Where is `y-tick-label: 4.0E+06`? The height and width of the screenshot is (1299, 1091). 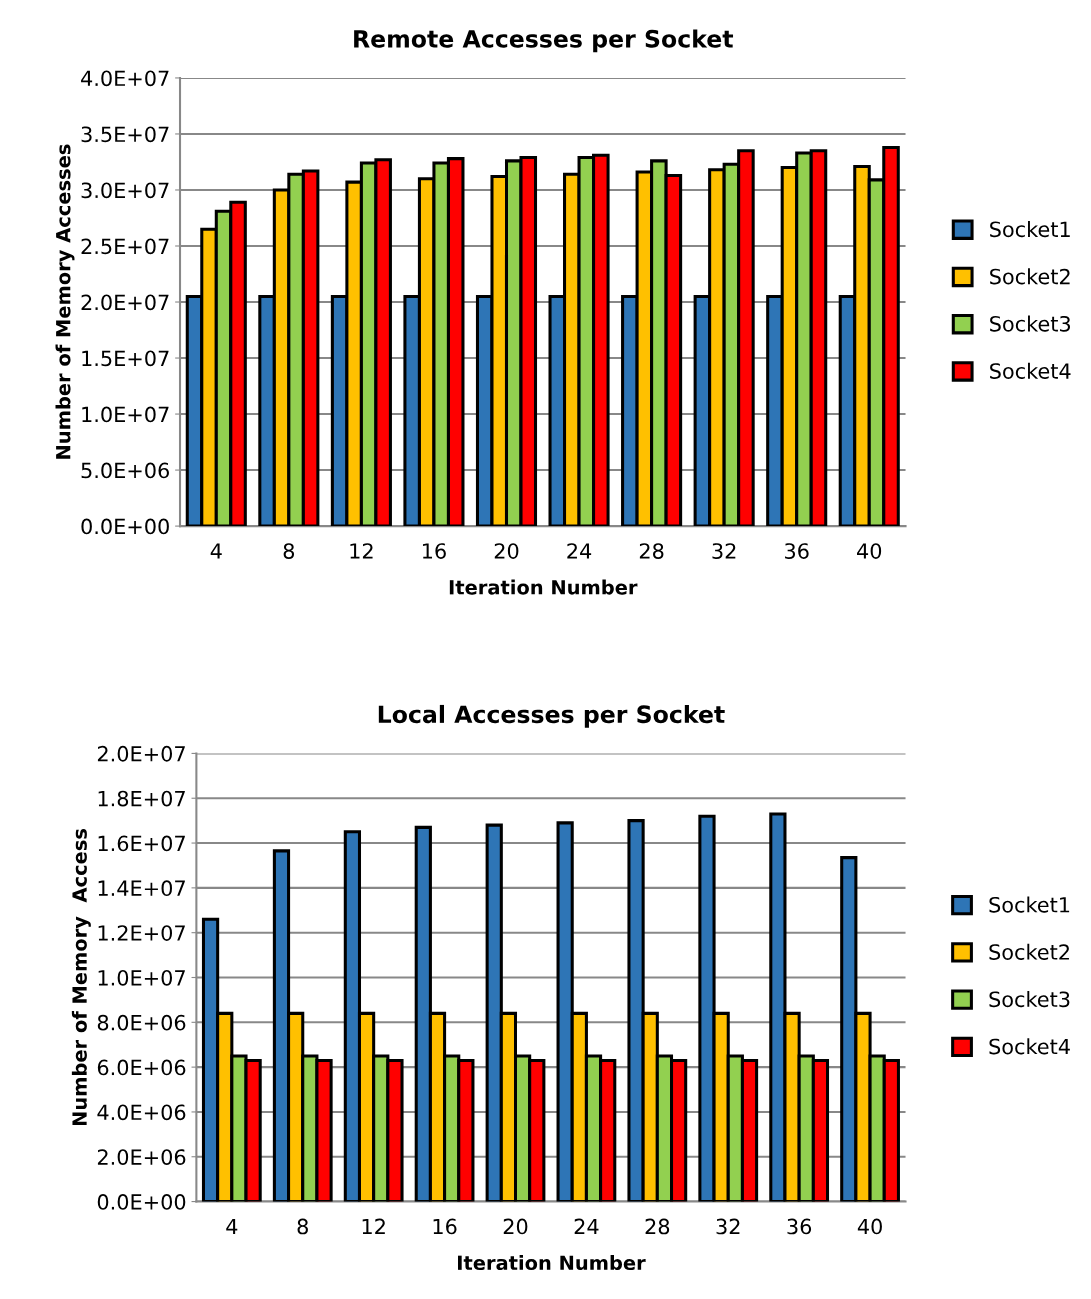
y-tick-label: 4.0E+06 is located at coordinates (141, 1112).